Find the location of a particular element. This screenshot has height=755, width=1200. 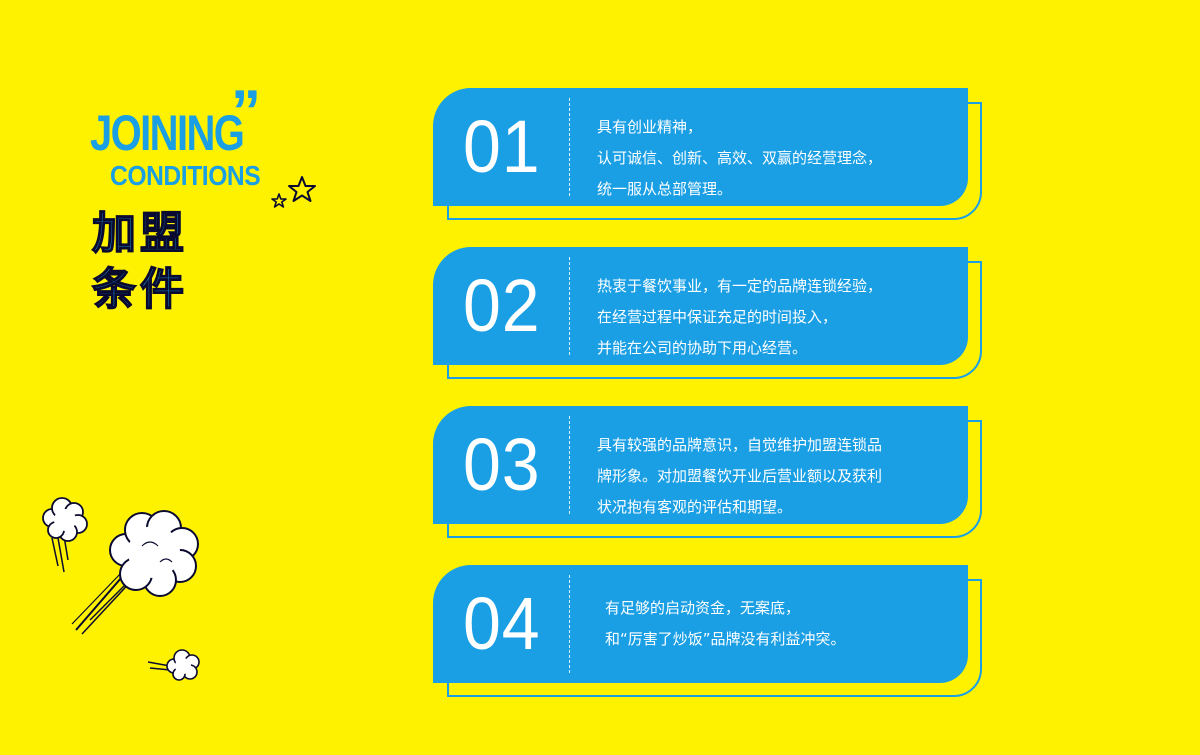

condition-line: 有足够的启动资金，无案底， is located at coordinates (703, 608).